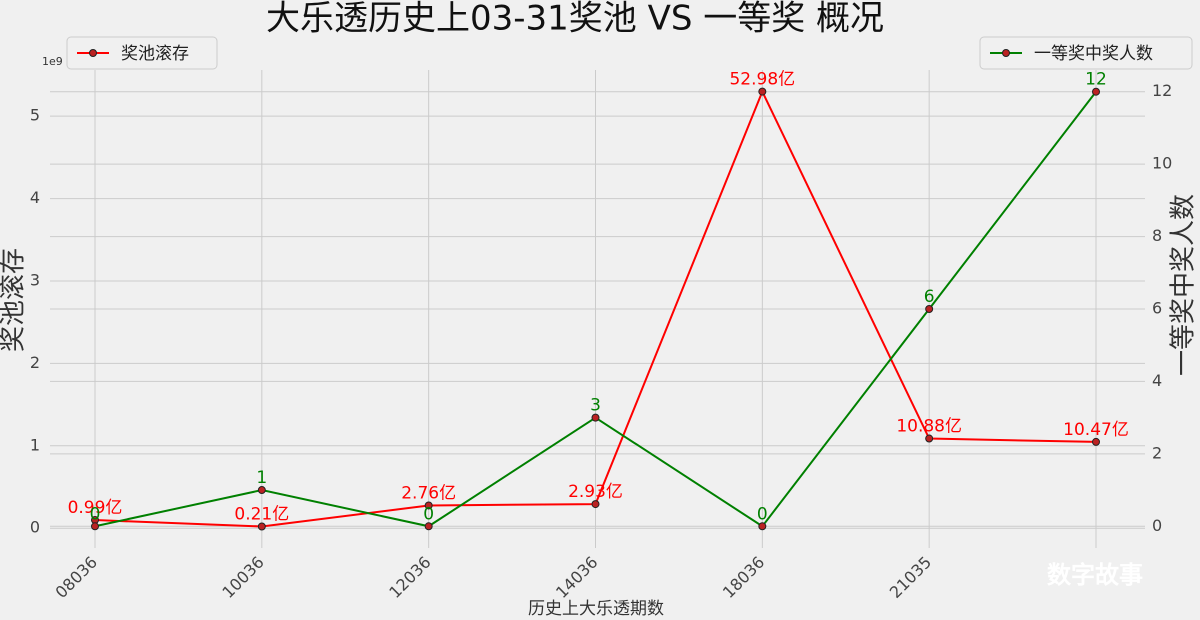  I want to click on data-label: 52.98亿, so click(762, 80).